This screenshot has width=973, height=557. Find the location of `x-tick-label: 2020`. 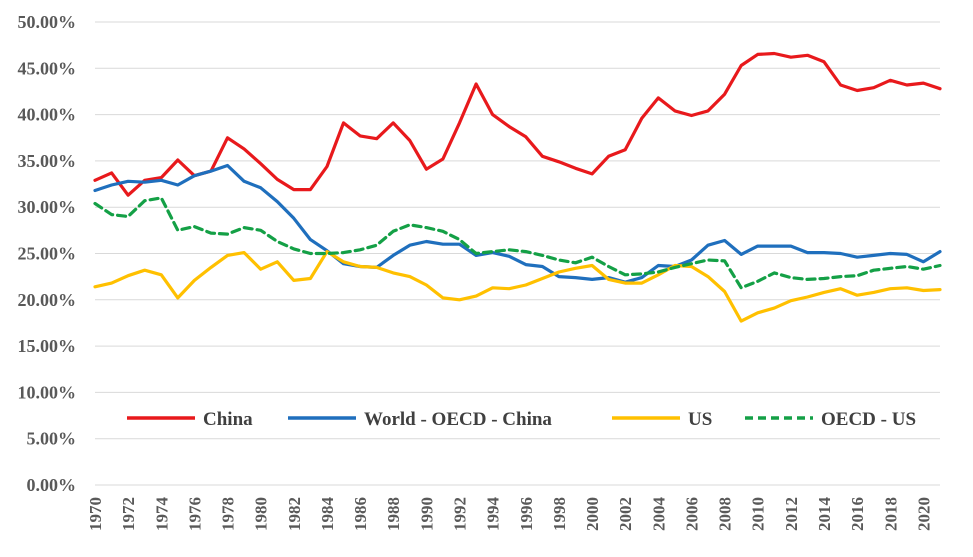

x-tick-label: 2020 is located at coordinates (923, 514).